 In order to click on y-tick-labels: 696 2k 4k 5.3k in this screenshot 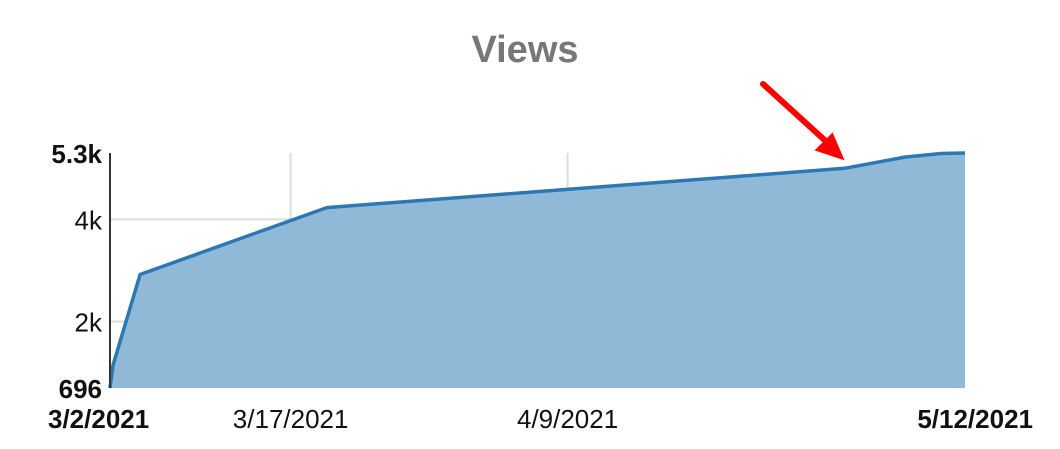, I will do `click(77, 271)`.